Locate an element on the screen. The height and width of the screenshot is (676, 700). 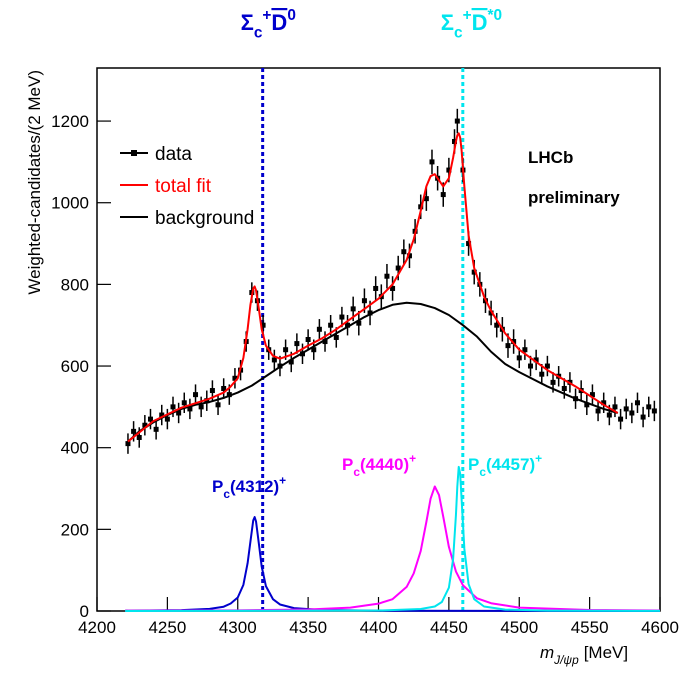
y-tick-label: 0 is located at coordinates (84, 611).